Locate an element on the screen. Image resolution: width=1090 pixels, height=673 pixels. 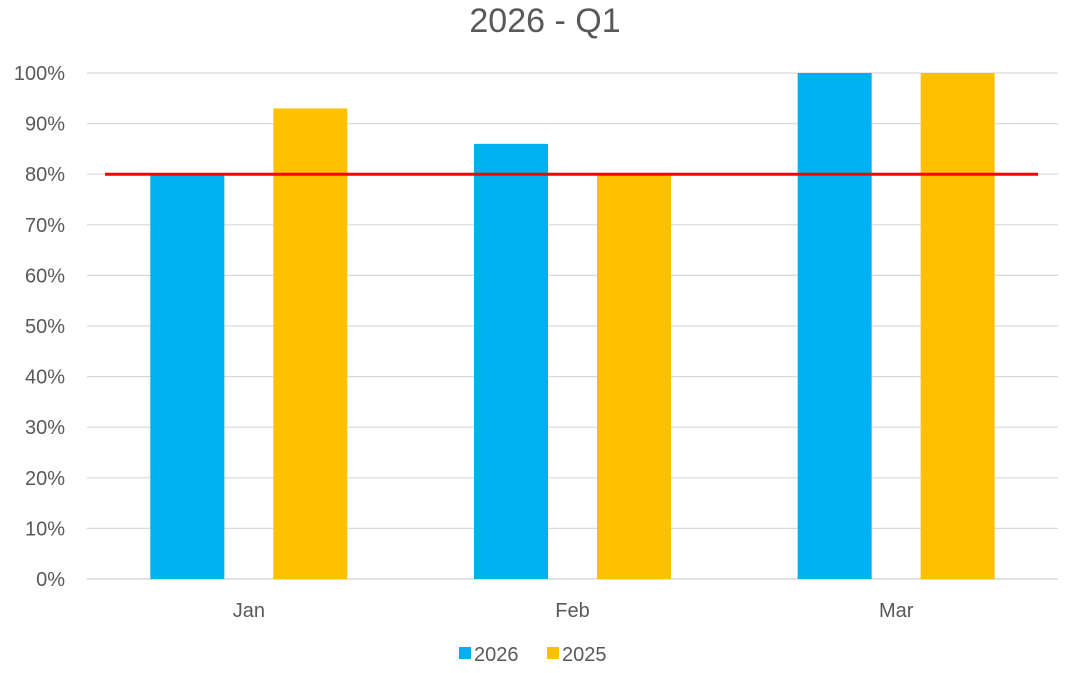
chart-title: 2026 - Q1 is located at coordinates (545, 21).